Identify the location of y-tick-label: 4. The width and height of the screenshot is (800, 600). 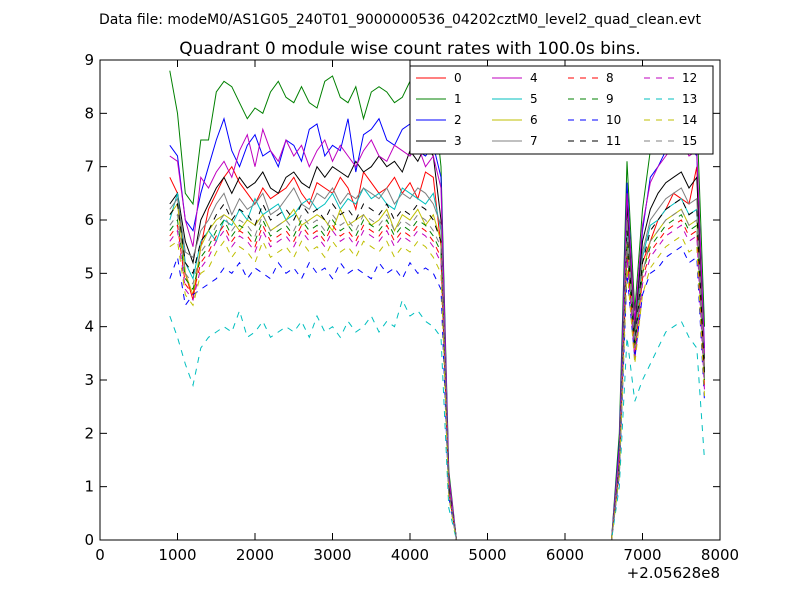
(89, 327).